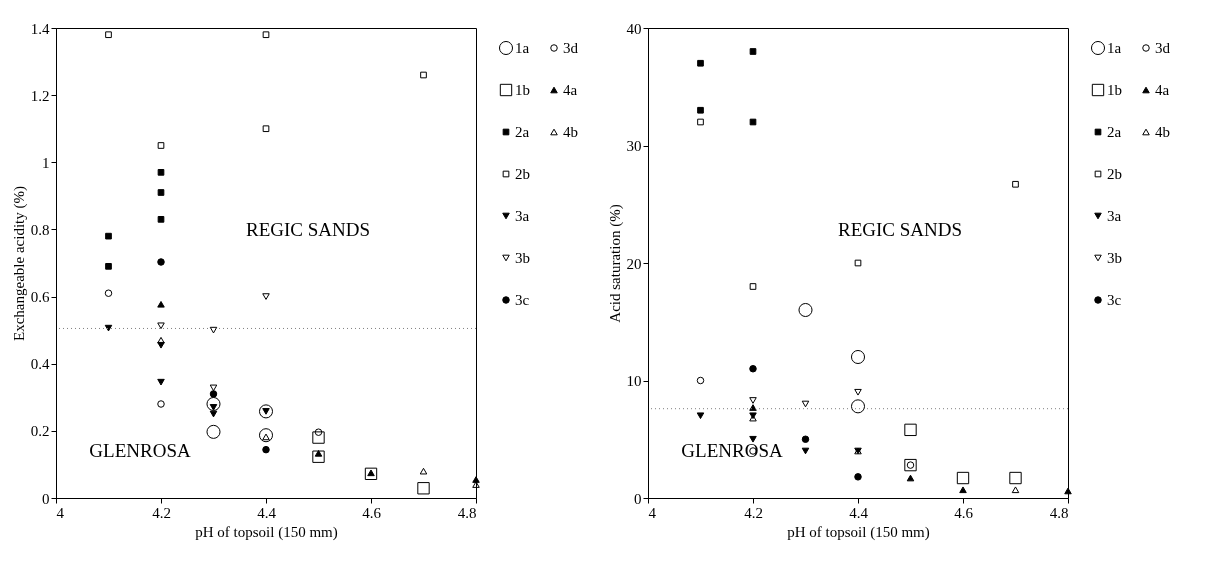 The height and width of the screenshot is (585, 1205). Describe the element at coordinates (40, 431) in the screenshot. I see `y-tick-label: 0.2` at that location.